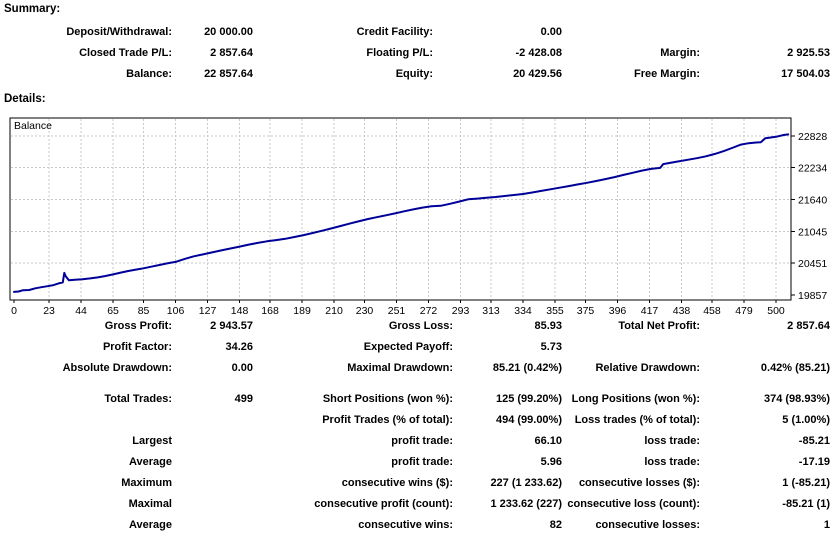  Describe the element at coordinates (555, 311) in the screenshot. I see `x-axis-label: 355` at that location.